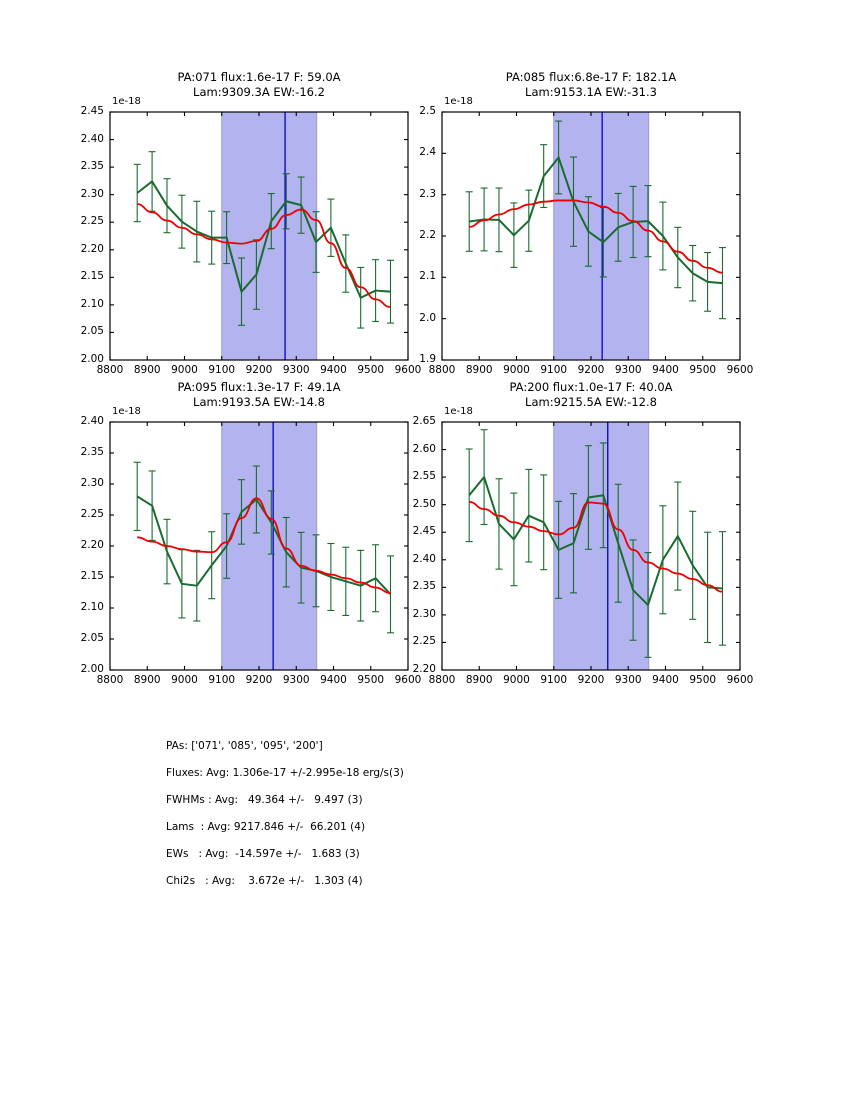 The width and height of the screenshot is (850, 1100). I want to click on summary-line-5: Chi2s : Avg: 3.672e +/- 1.303 (4), so click(264, 881).